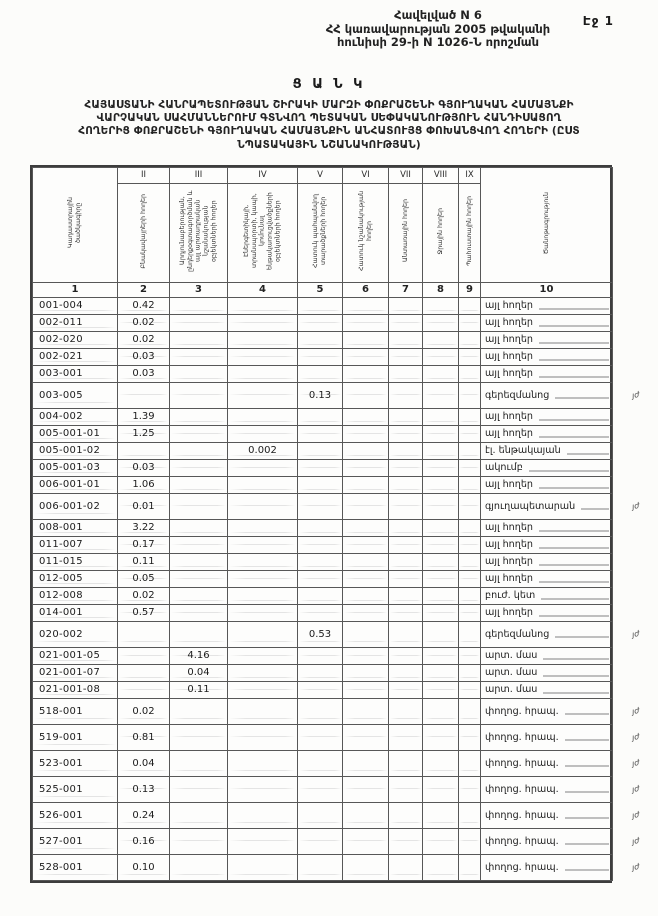  Describe the element at coordinates (75, 356) in the screenshot. I see `cadastral-code-cell: 002-021` at that location.